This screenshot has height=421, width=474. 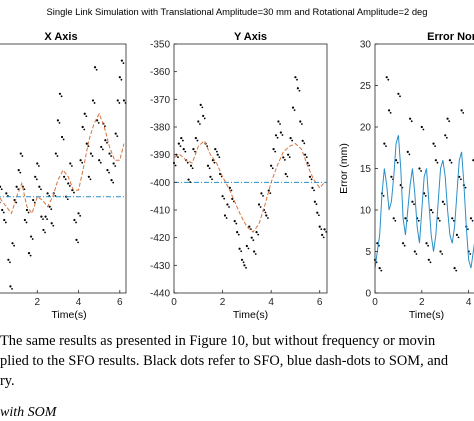 What do you see at coordinates (366, 128) in the screenshot?
I see `y-tick-label: 20` at bounding box center [366, 128].